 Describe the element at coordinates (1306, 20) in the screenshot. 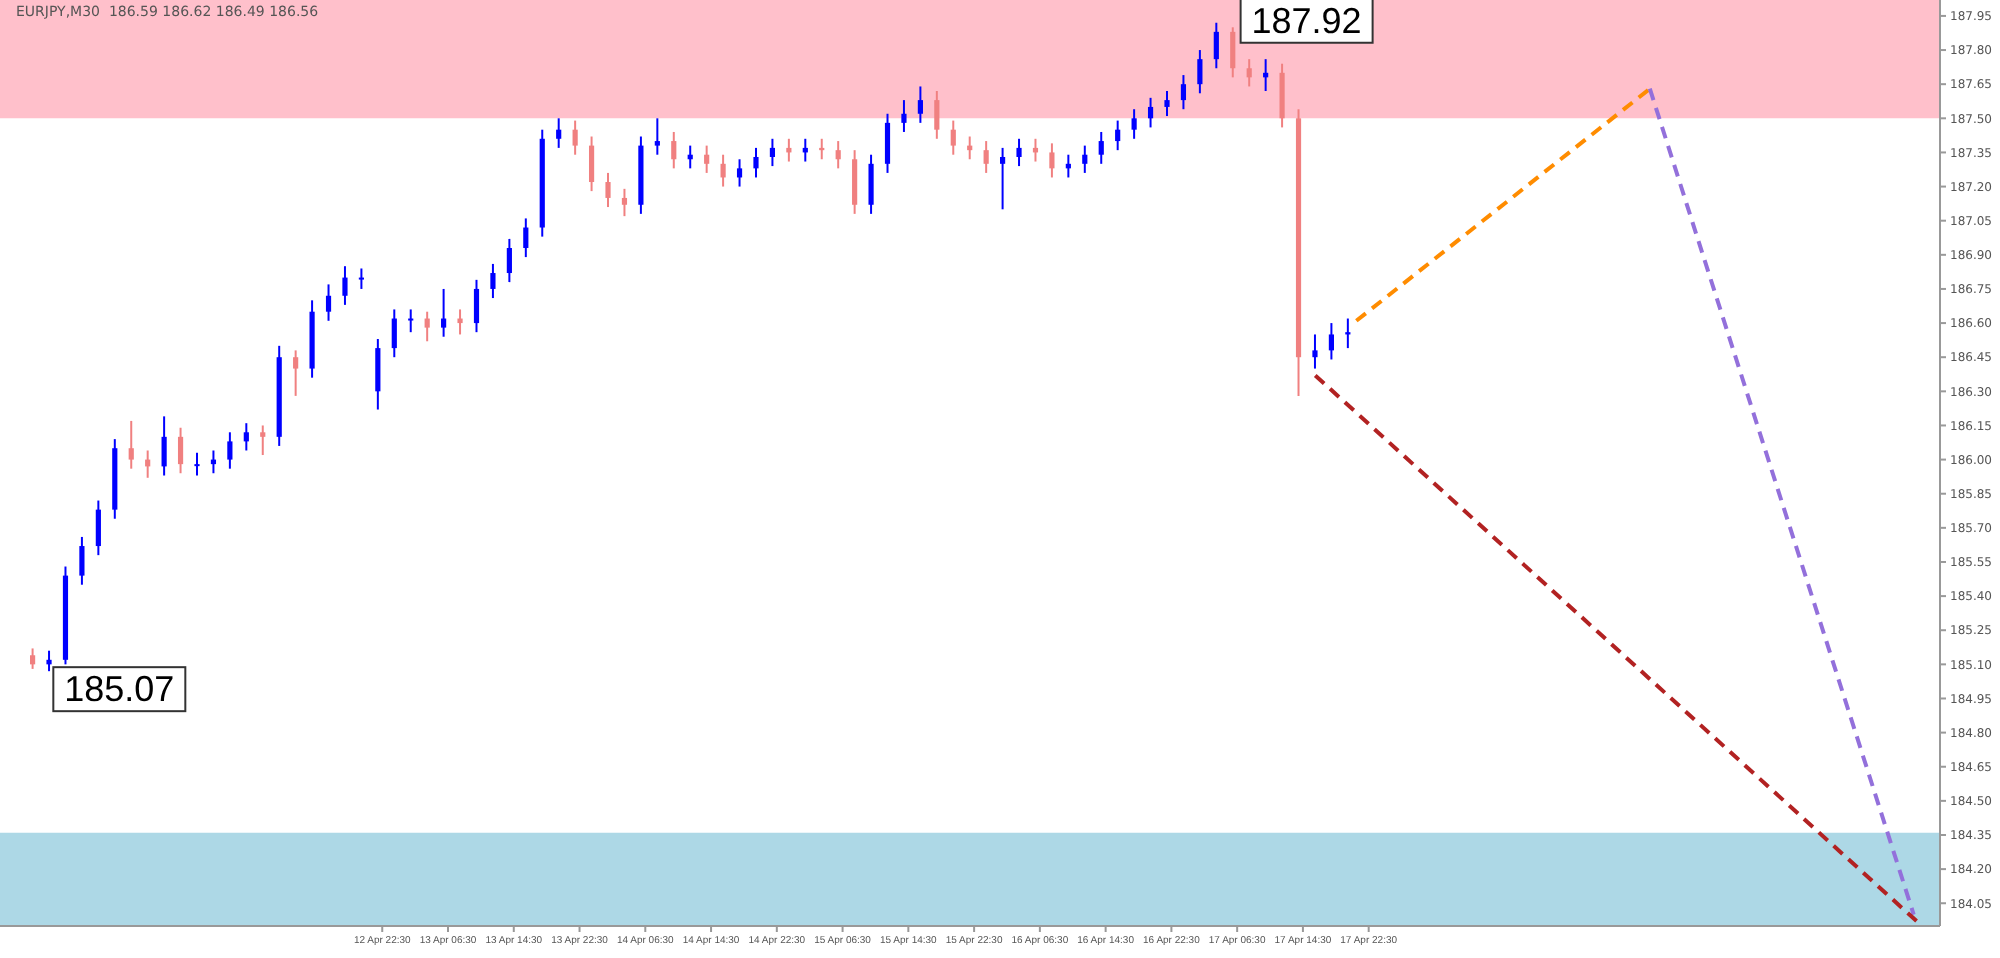

I see `annotation: 187.92` at that location.